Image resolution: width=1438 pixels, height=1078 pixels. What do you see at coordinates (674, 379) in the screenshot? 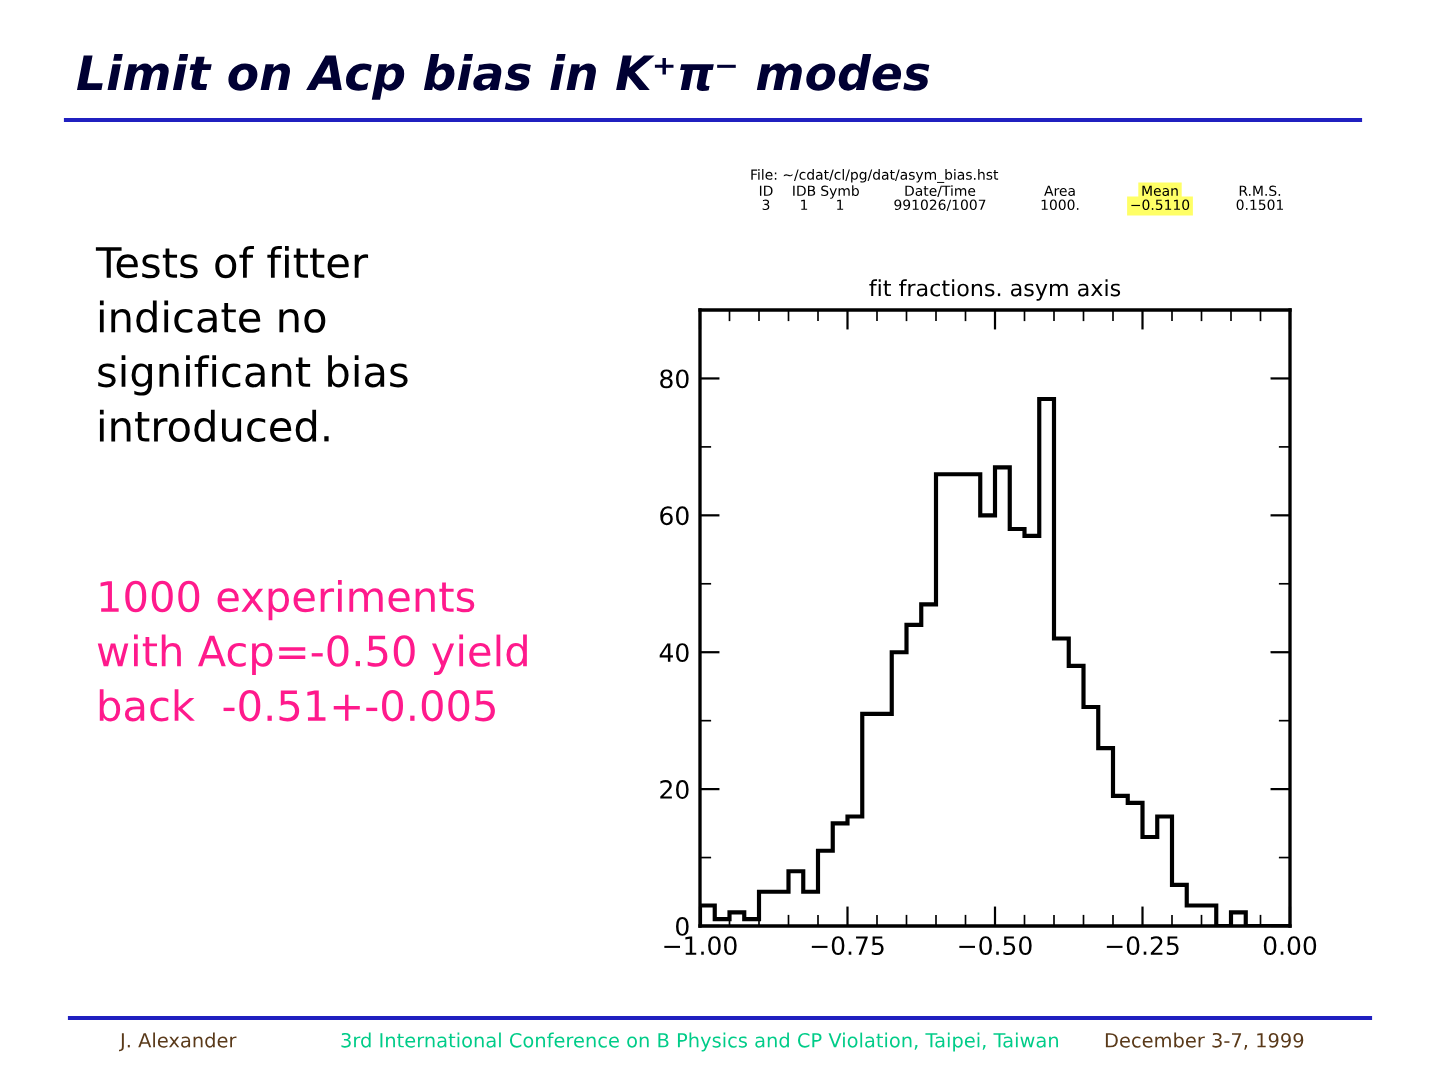
I see `y-tick-label: 80` at bounding box center [674, 379].